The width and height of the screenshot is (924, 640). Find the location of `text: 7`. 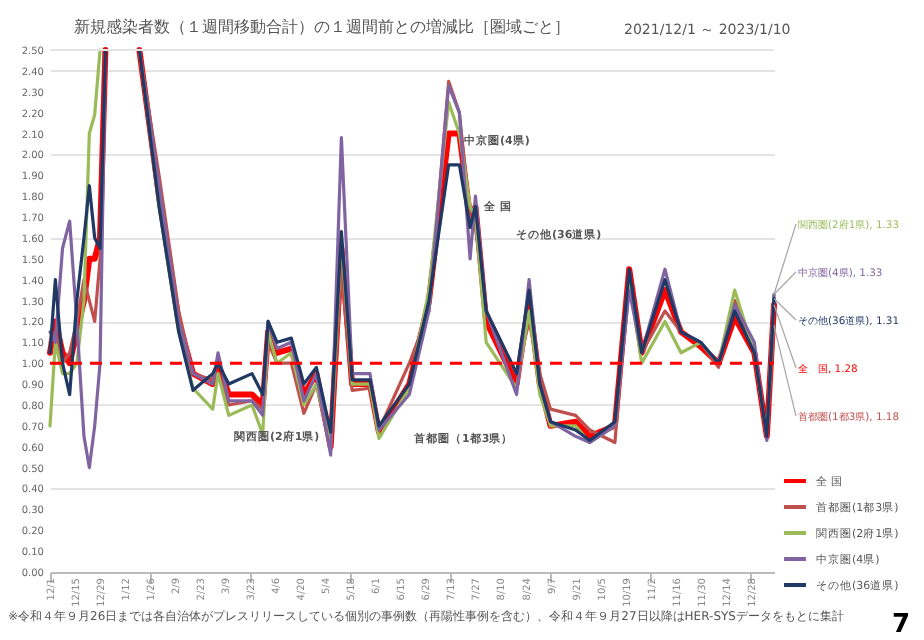

text: 7 is located at coordinates (900, 625).